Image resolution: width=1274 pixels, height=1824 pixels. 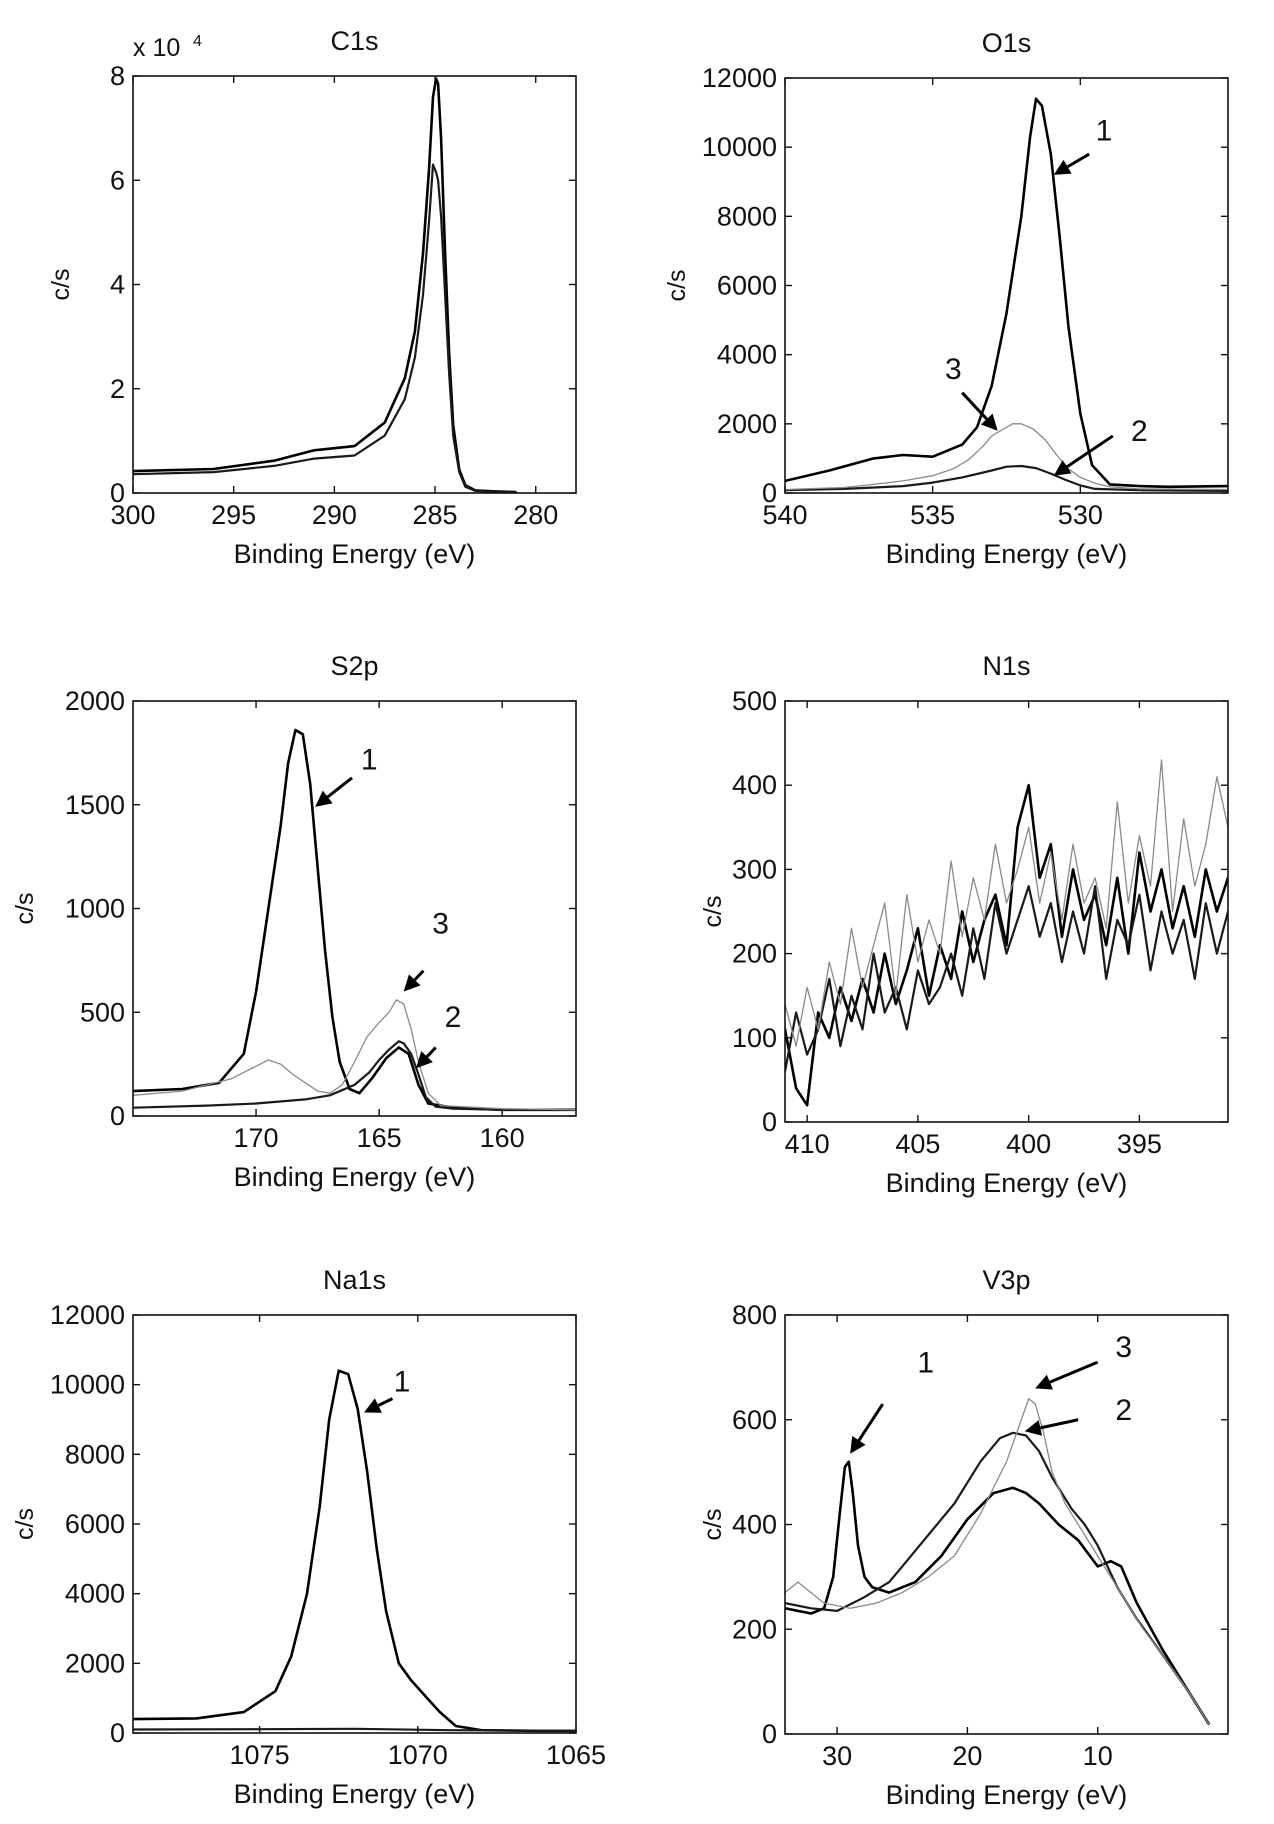 What do you see at coordinates (747, 355) in the screenshot?
I see `y-tick-label: 4000` at bounding box center [747, 355].